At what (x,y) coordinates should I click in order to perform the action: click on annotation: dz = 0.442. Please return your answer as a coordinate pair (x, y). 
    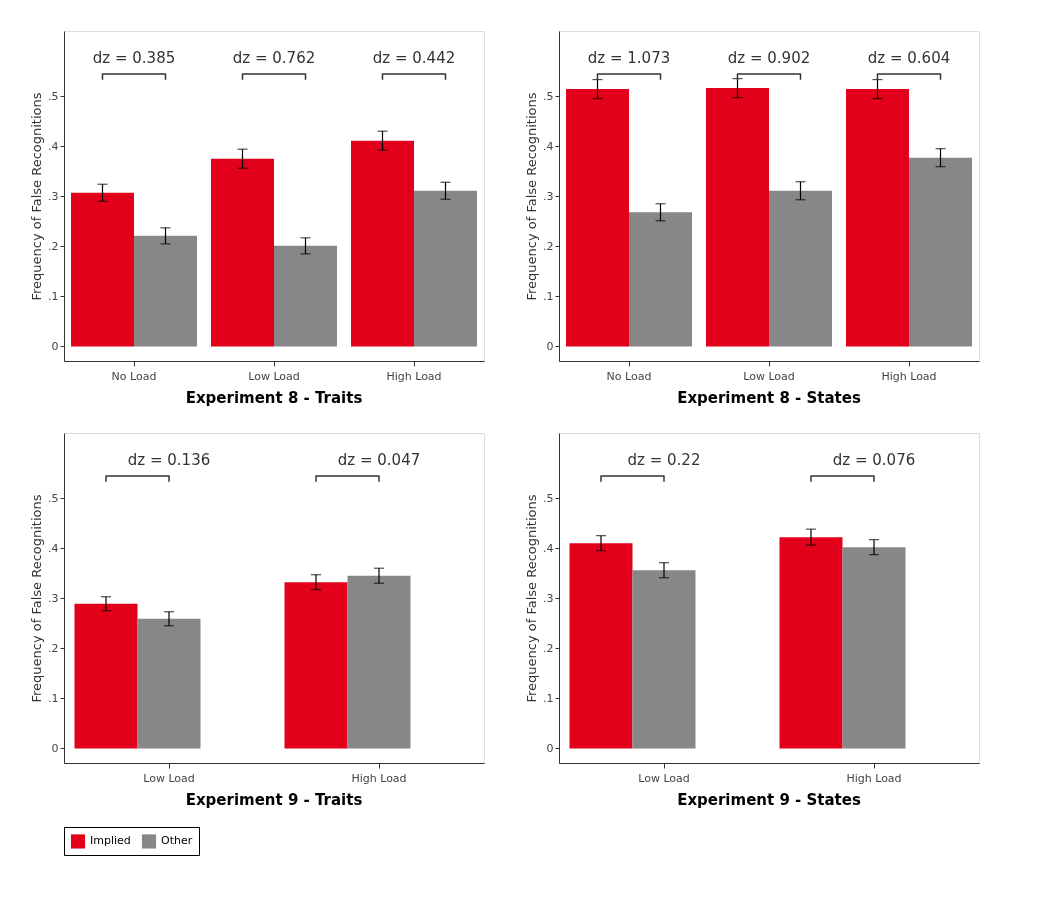
    Looking at the image, I should click on (414, 57).